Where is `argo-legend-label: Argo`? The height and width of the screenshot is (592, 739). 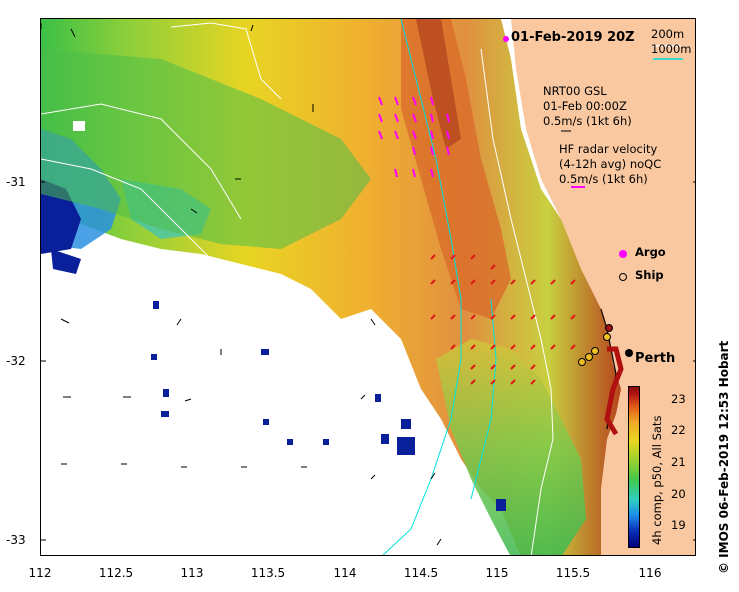 argo-legend-label: Argo is located at coordinates (650, 252).